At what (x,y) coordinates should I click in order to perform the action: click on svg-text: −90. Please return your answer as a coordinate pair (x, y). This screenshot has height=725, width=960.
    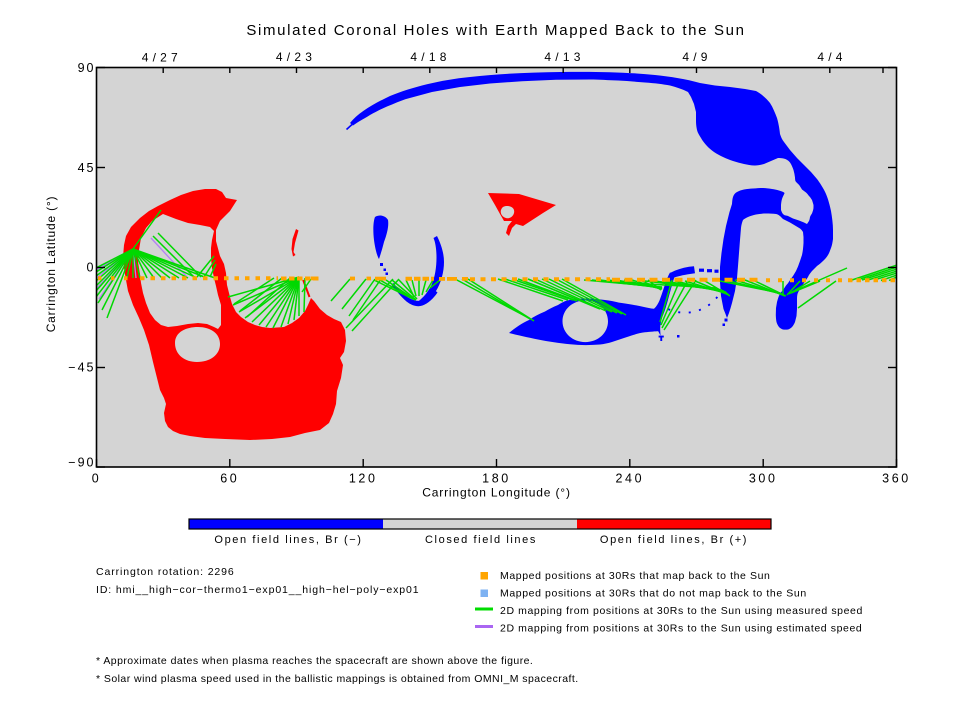
    Looking at the image, I should click on (81, 463).